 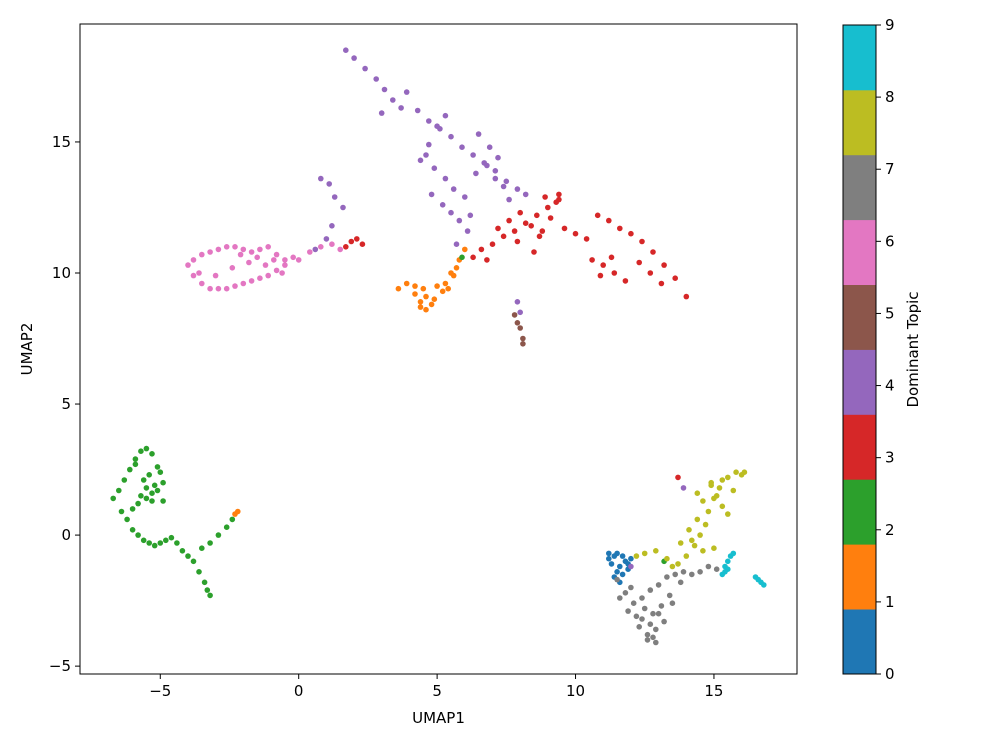 I want to click on x-tick-label: 5, so click(x=437, y=691).